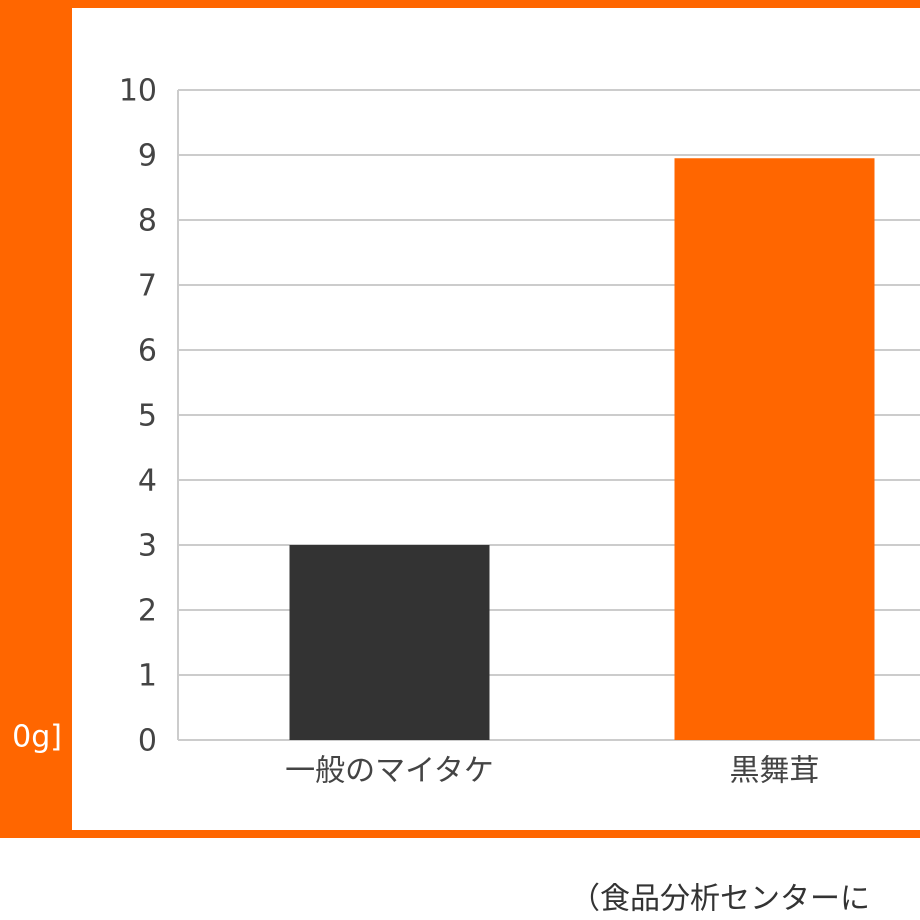 Image resolution: width=920 pixels, height=920 pixels. I want to click on y-axis-label: 0g], so click(37, 737).